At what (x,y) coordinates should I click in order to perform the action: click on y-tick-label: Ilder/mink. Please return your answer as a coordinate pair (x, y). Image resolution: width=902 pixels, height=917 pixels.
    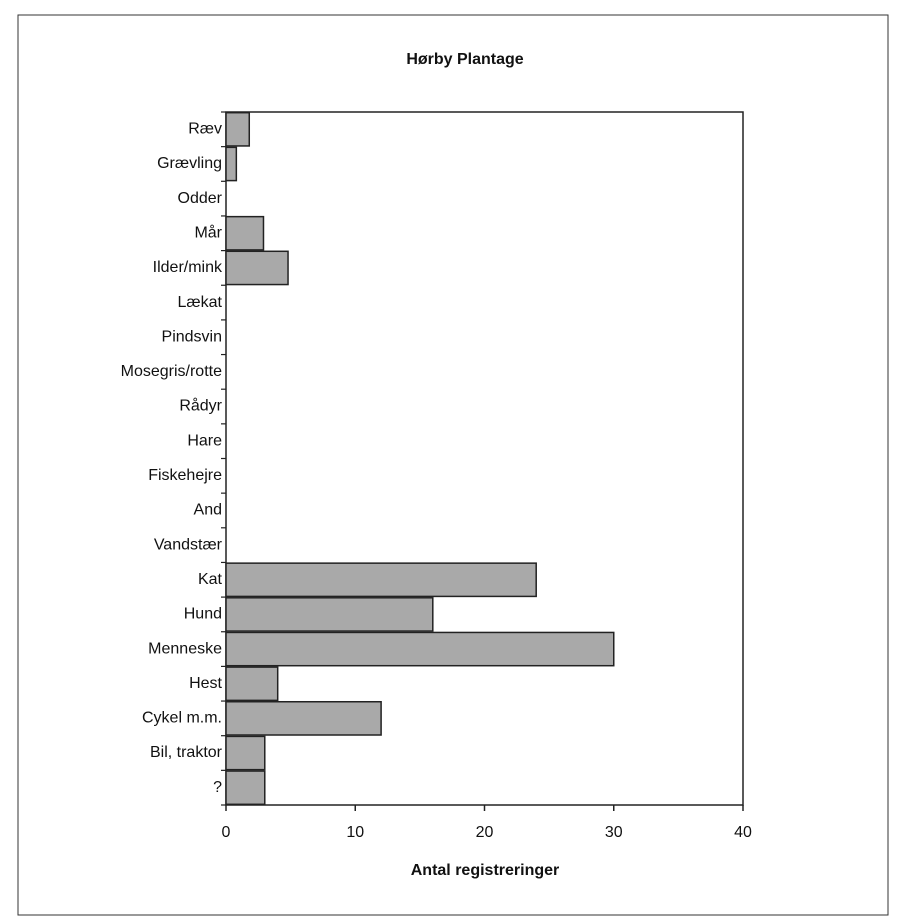
    Looking at the image, I should click on (188, 267).